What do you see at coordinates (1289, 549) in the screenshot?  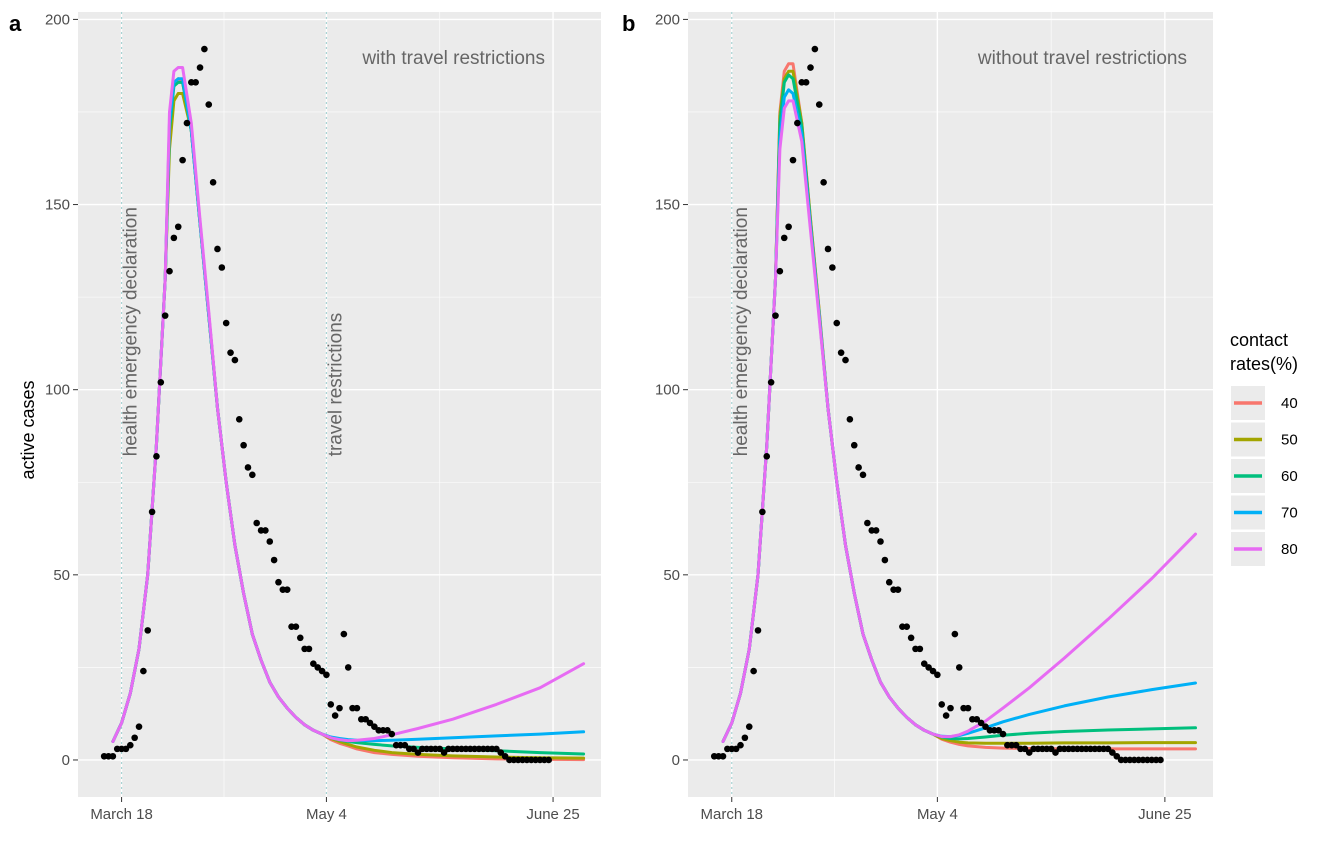 I see `legend-label: 80` at bounding box center [1289, 549].